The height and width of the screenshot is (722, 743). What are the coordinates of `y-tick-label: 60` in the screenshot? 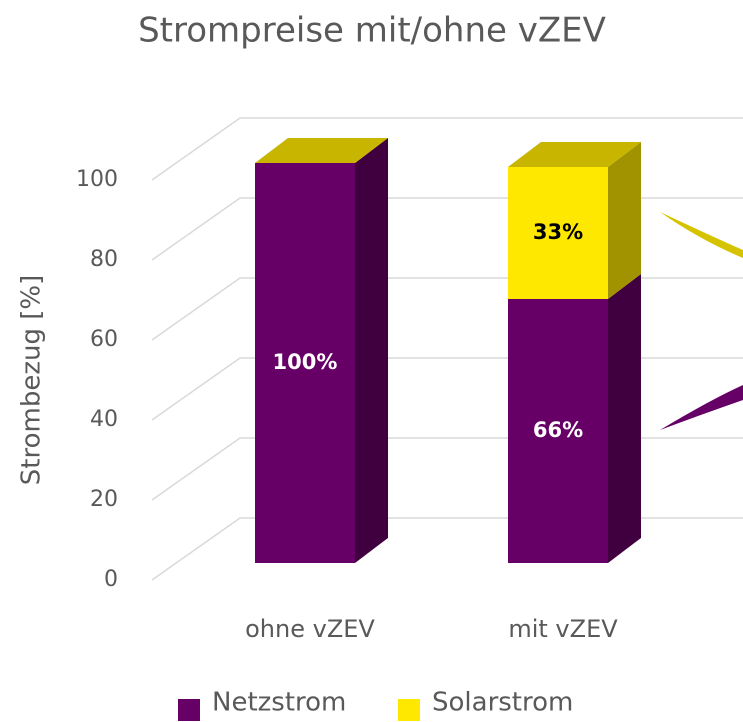 It's located at (104, 339).